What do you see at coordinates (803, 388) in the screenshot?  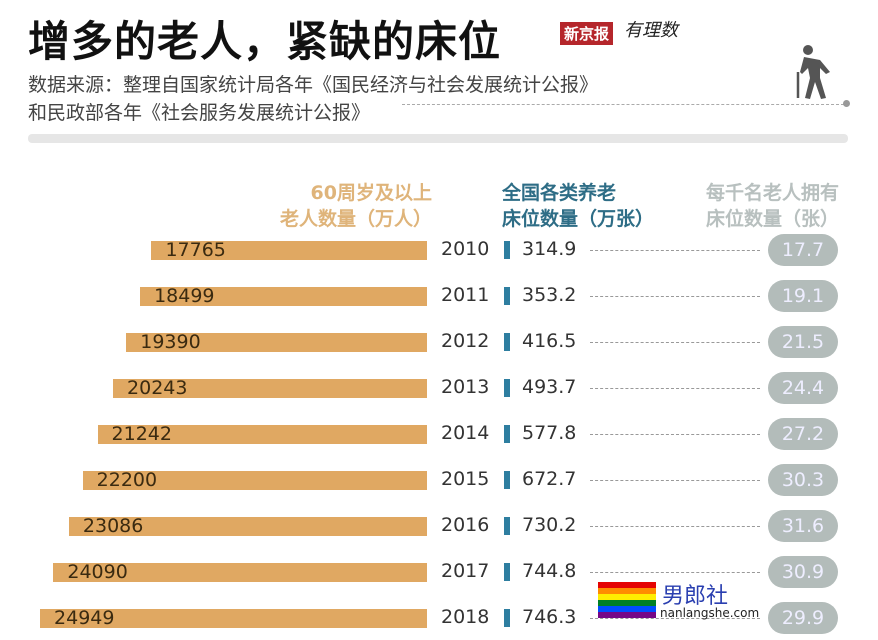 I see `per-thousand-value-label: 24.4` at bounding box center [803, 388].